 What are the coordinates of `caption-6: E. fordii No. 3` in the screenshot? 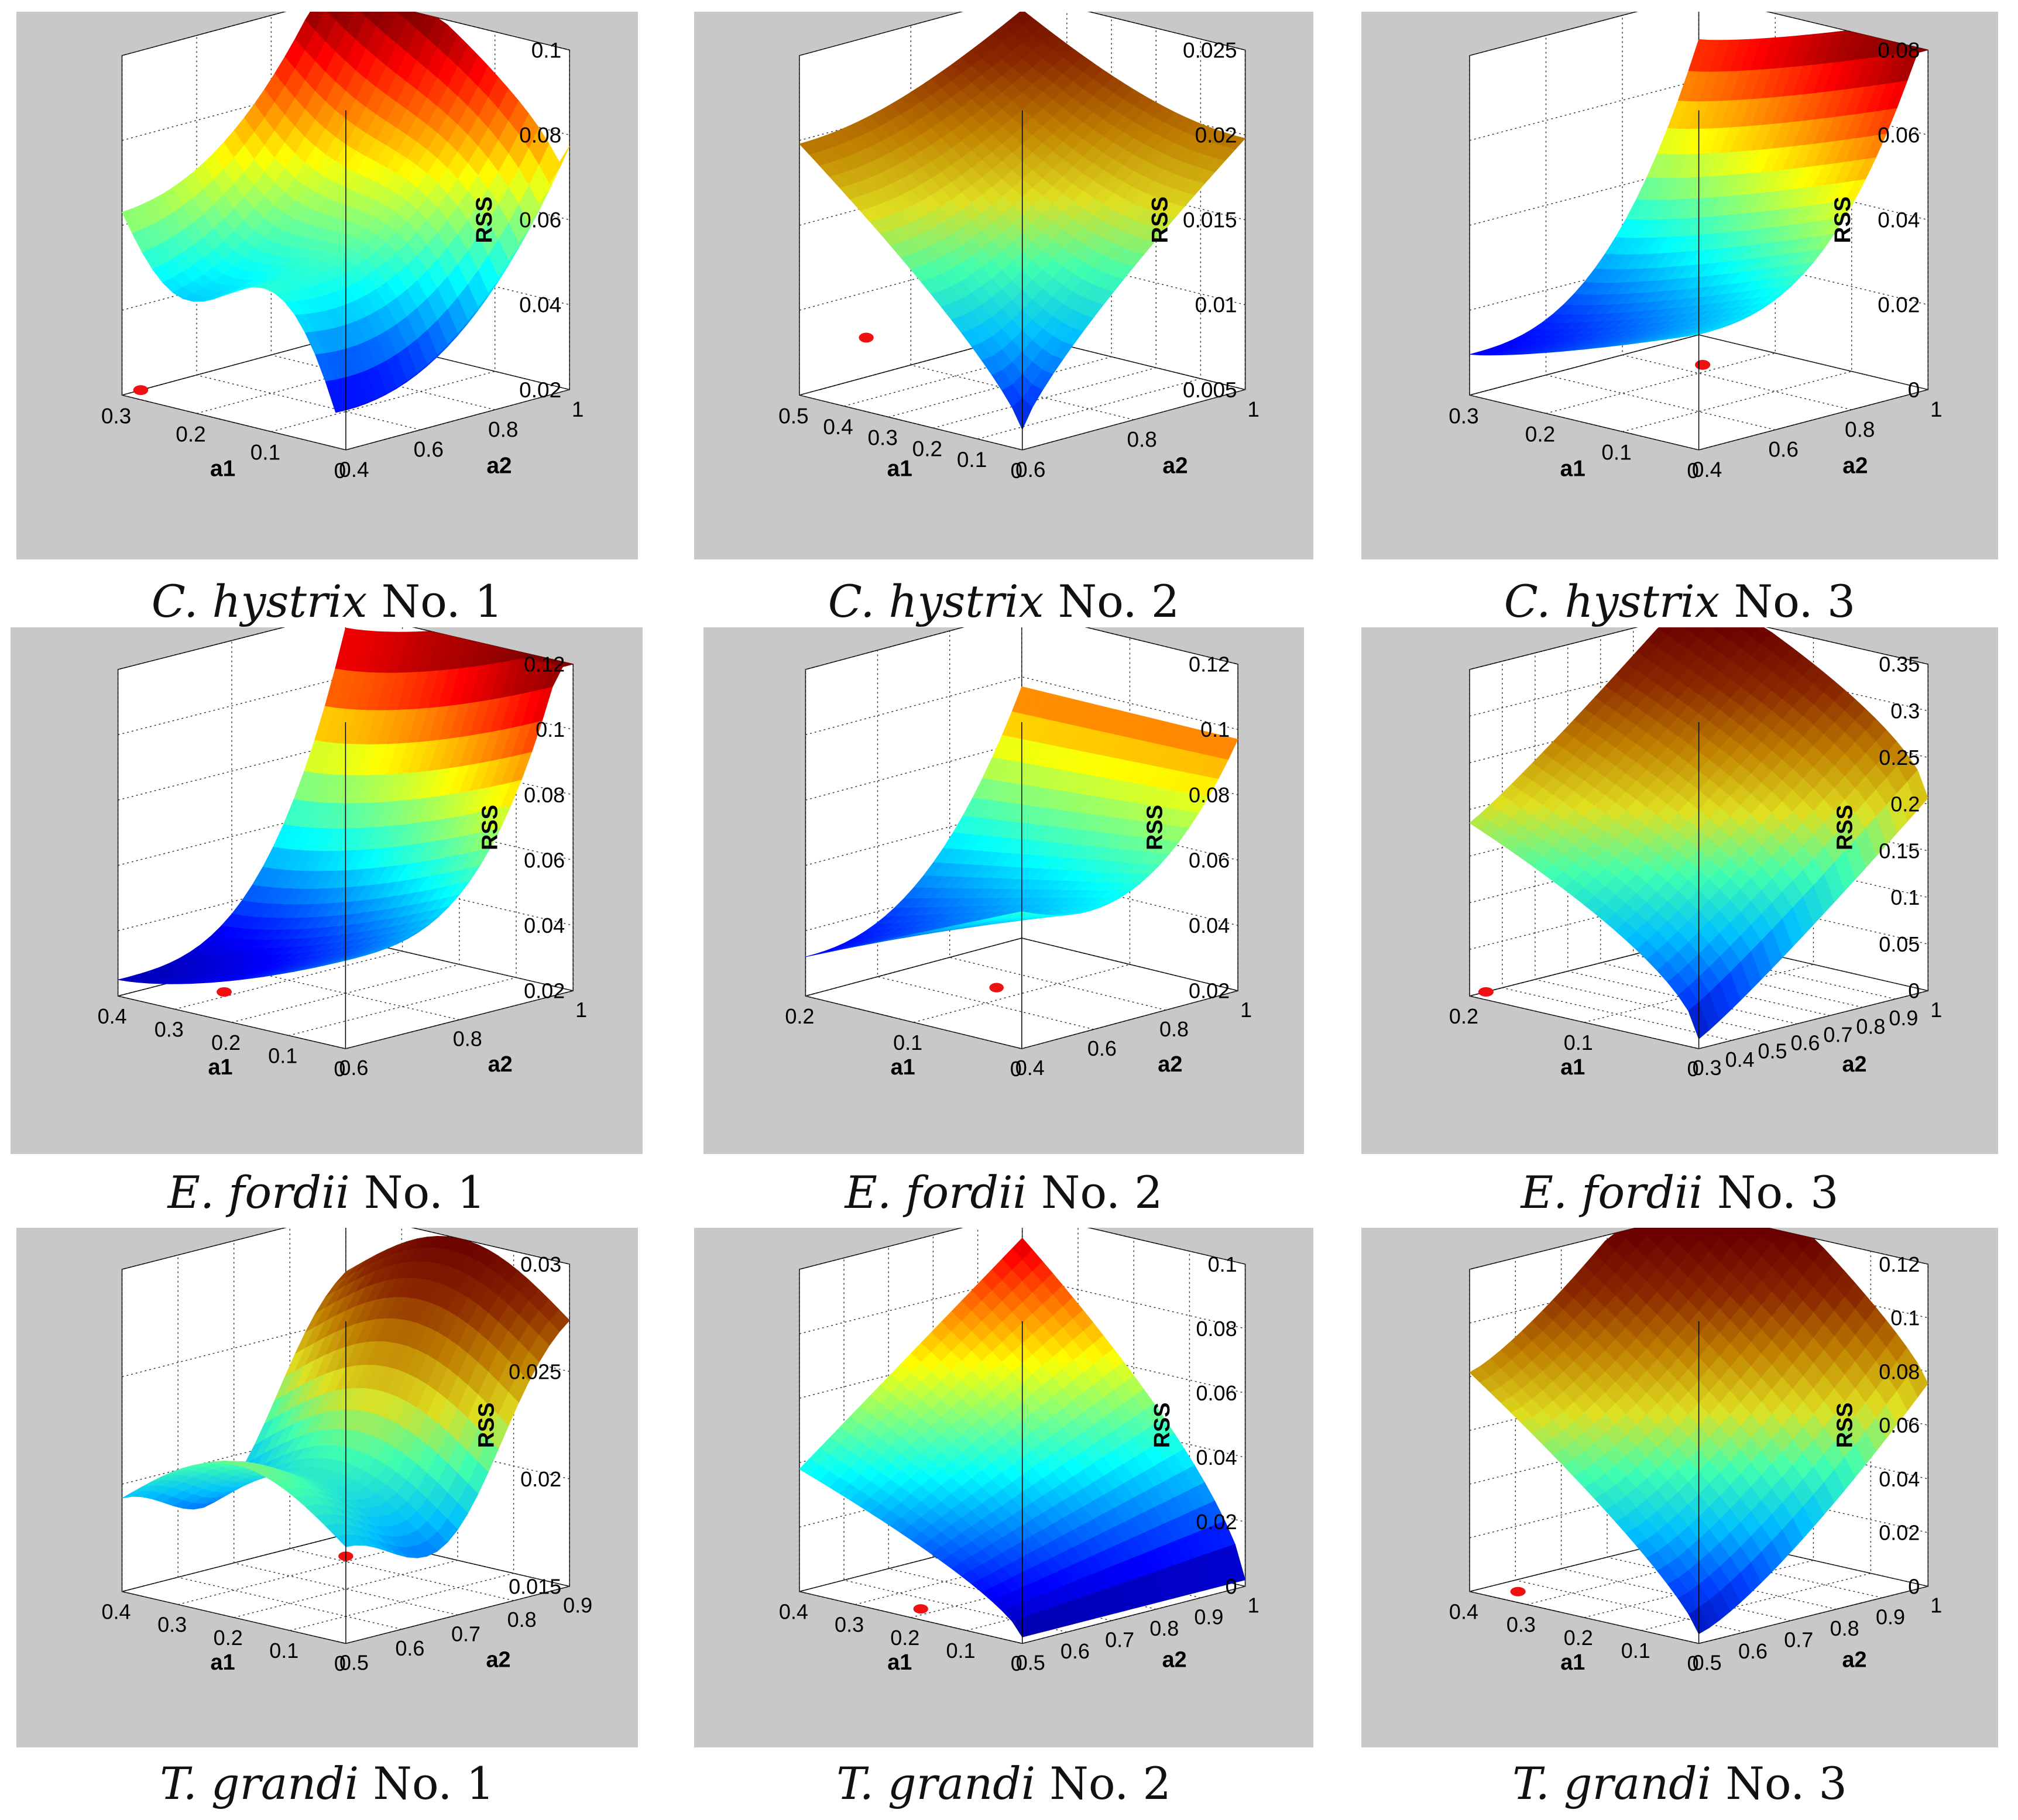 It's located at (1679, 1192).